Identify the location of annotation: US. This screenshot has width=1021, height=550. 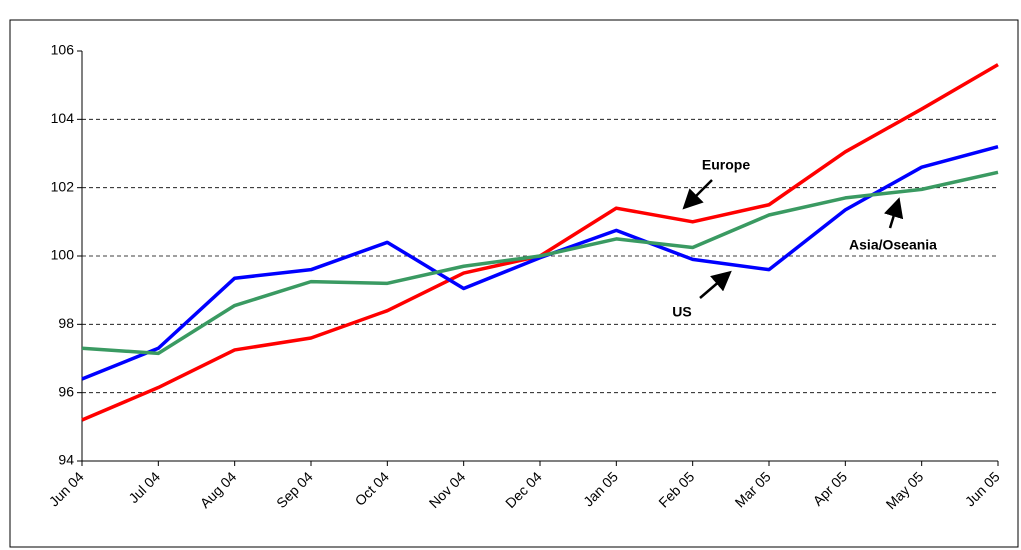
(681, 312).